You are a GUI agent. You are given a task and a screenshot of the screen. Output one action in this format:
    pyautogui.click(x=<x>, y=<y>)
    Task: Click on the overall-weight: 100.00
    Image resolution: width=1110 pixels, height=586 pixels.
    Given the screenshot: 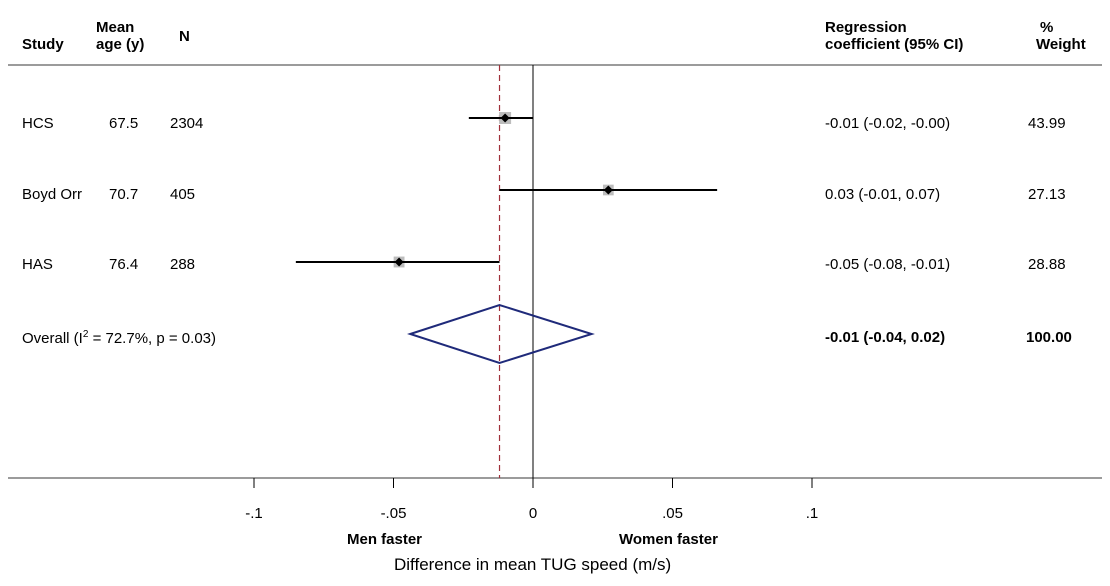 What is the action you would take?
    pyautogui.click(x=1049, y=337)
    